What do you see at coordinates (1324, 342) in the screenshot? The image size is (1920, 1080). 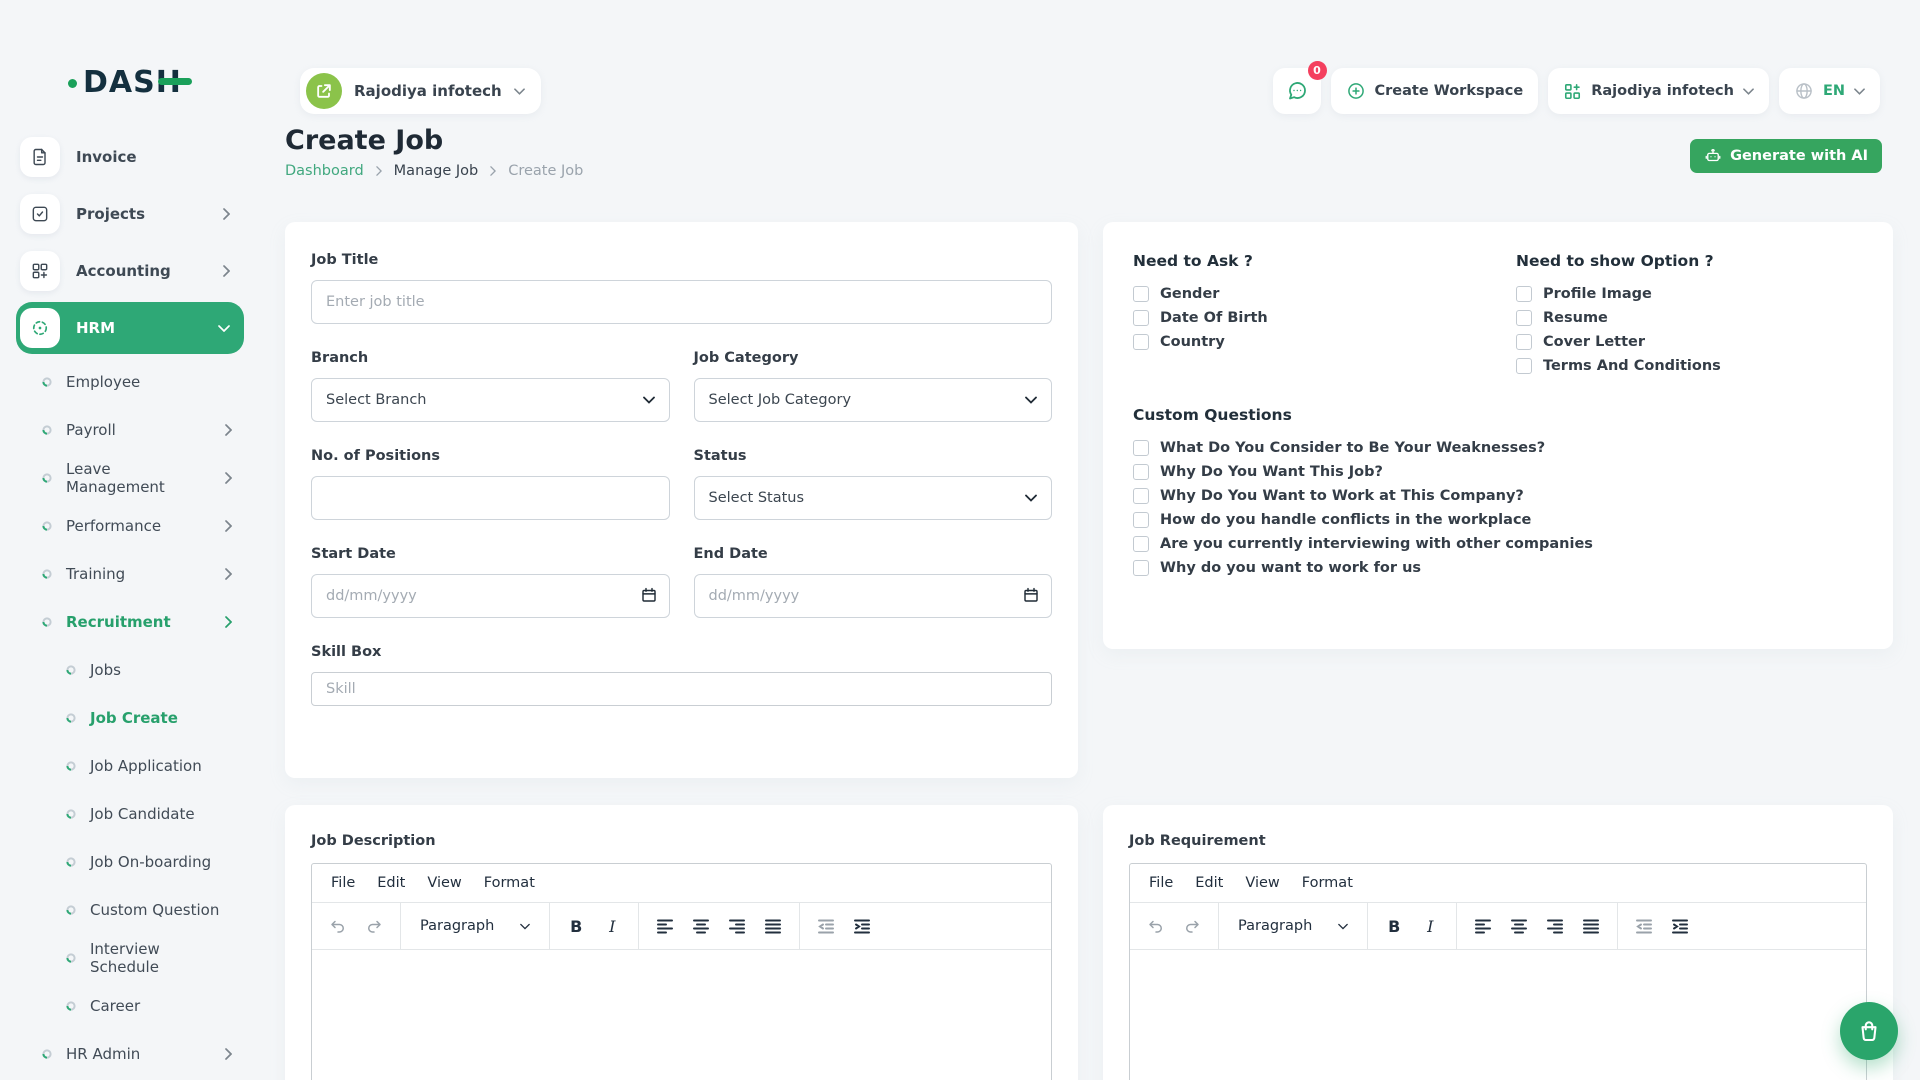 I see `checkbox-country: Country` at bounding box center [1324, 342].